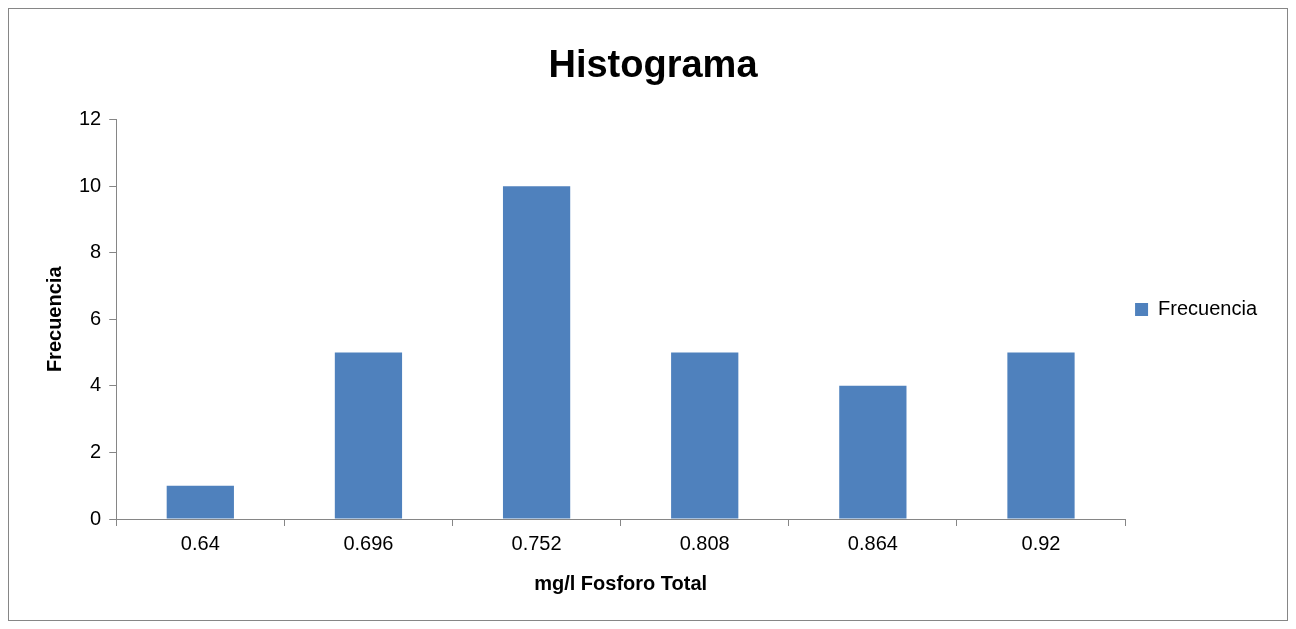 The image size is (1296, 629). I want to click on y-tick-label: 6, so click(96, 317).